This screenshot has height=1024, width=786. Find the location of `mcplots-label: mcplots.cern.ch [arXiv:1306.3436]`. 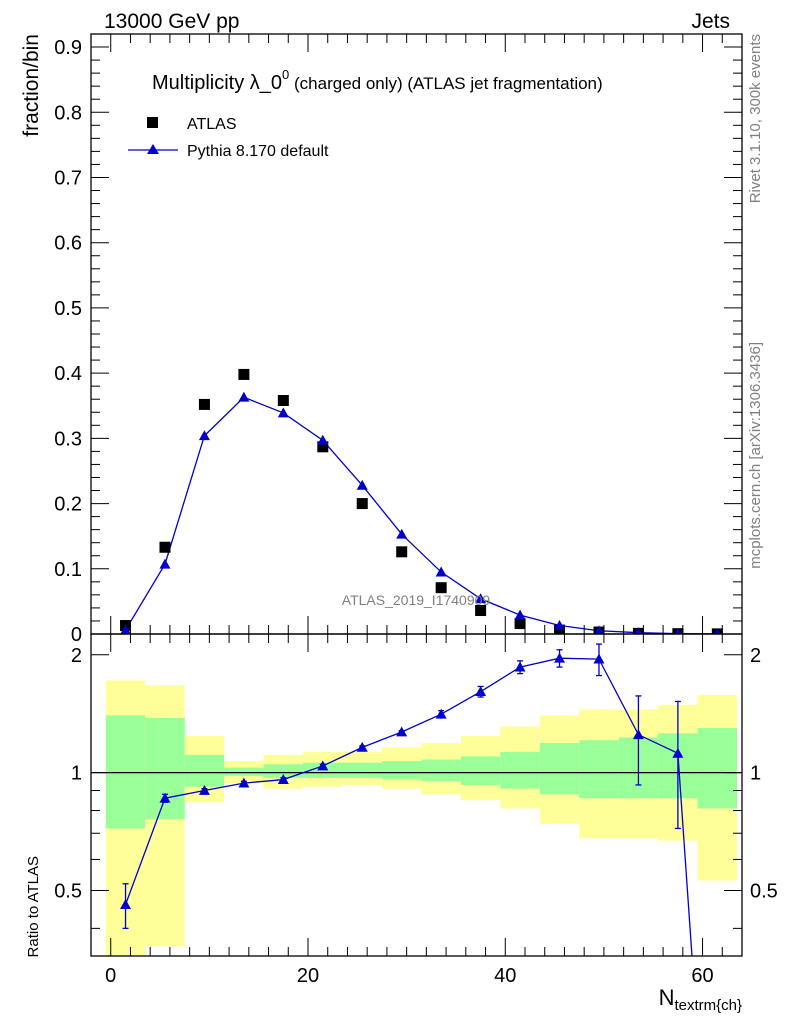

mcplots-label: mcplots.cern.ch [arXiv:1306.3436] is located at coordinates (755, 455).